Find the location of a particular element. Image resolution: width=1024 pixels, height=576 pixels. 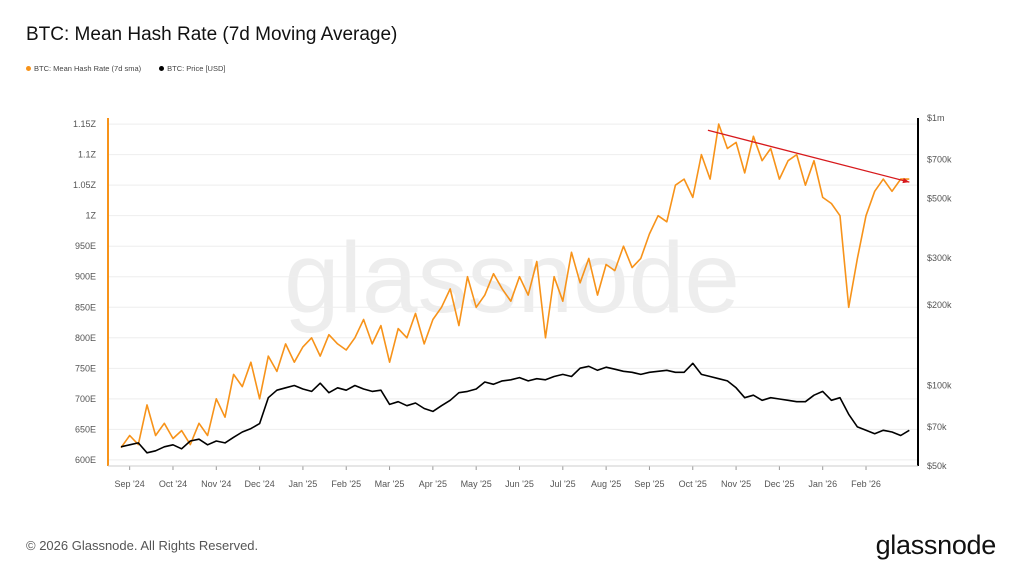

x-tick-label: Jul '25 is located at coordinates (563, 484).